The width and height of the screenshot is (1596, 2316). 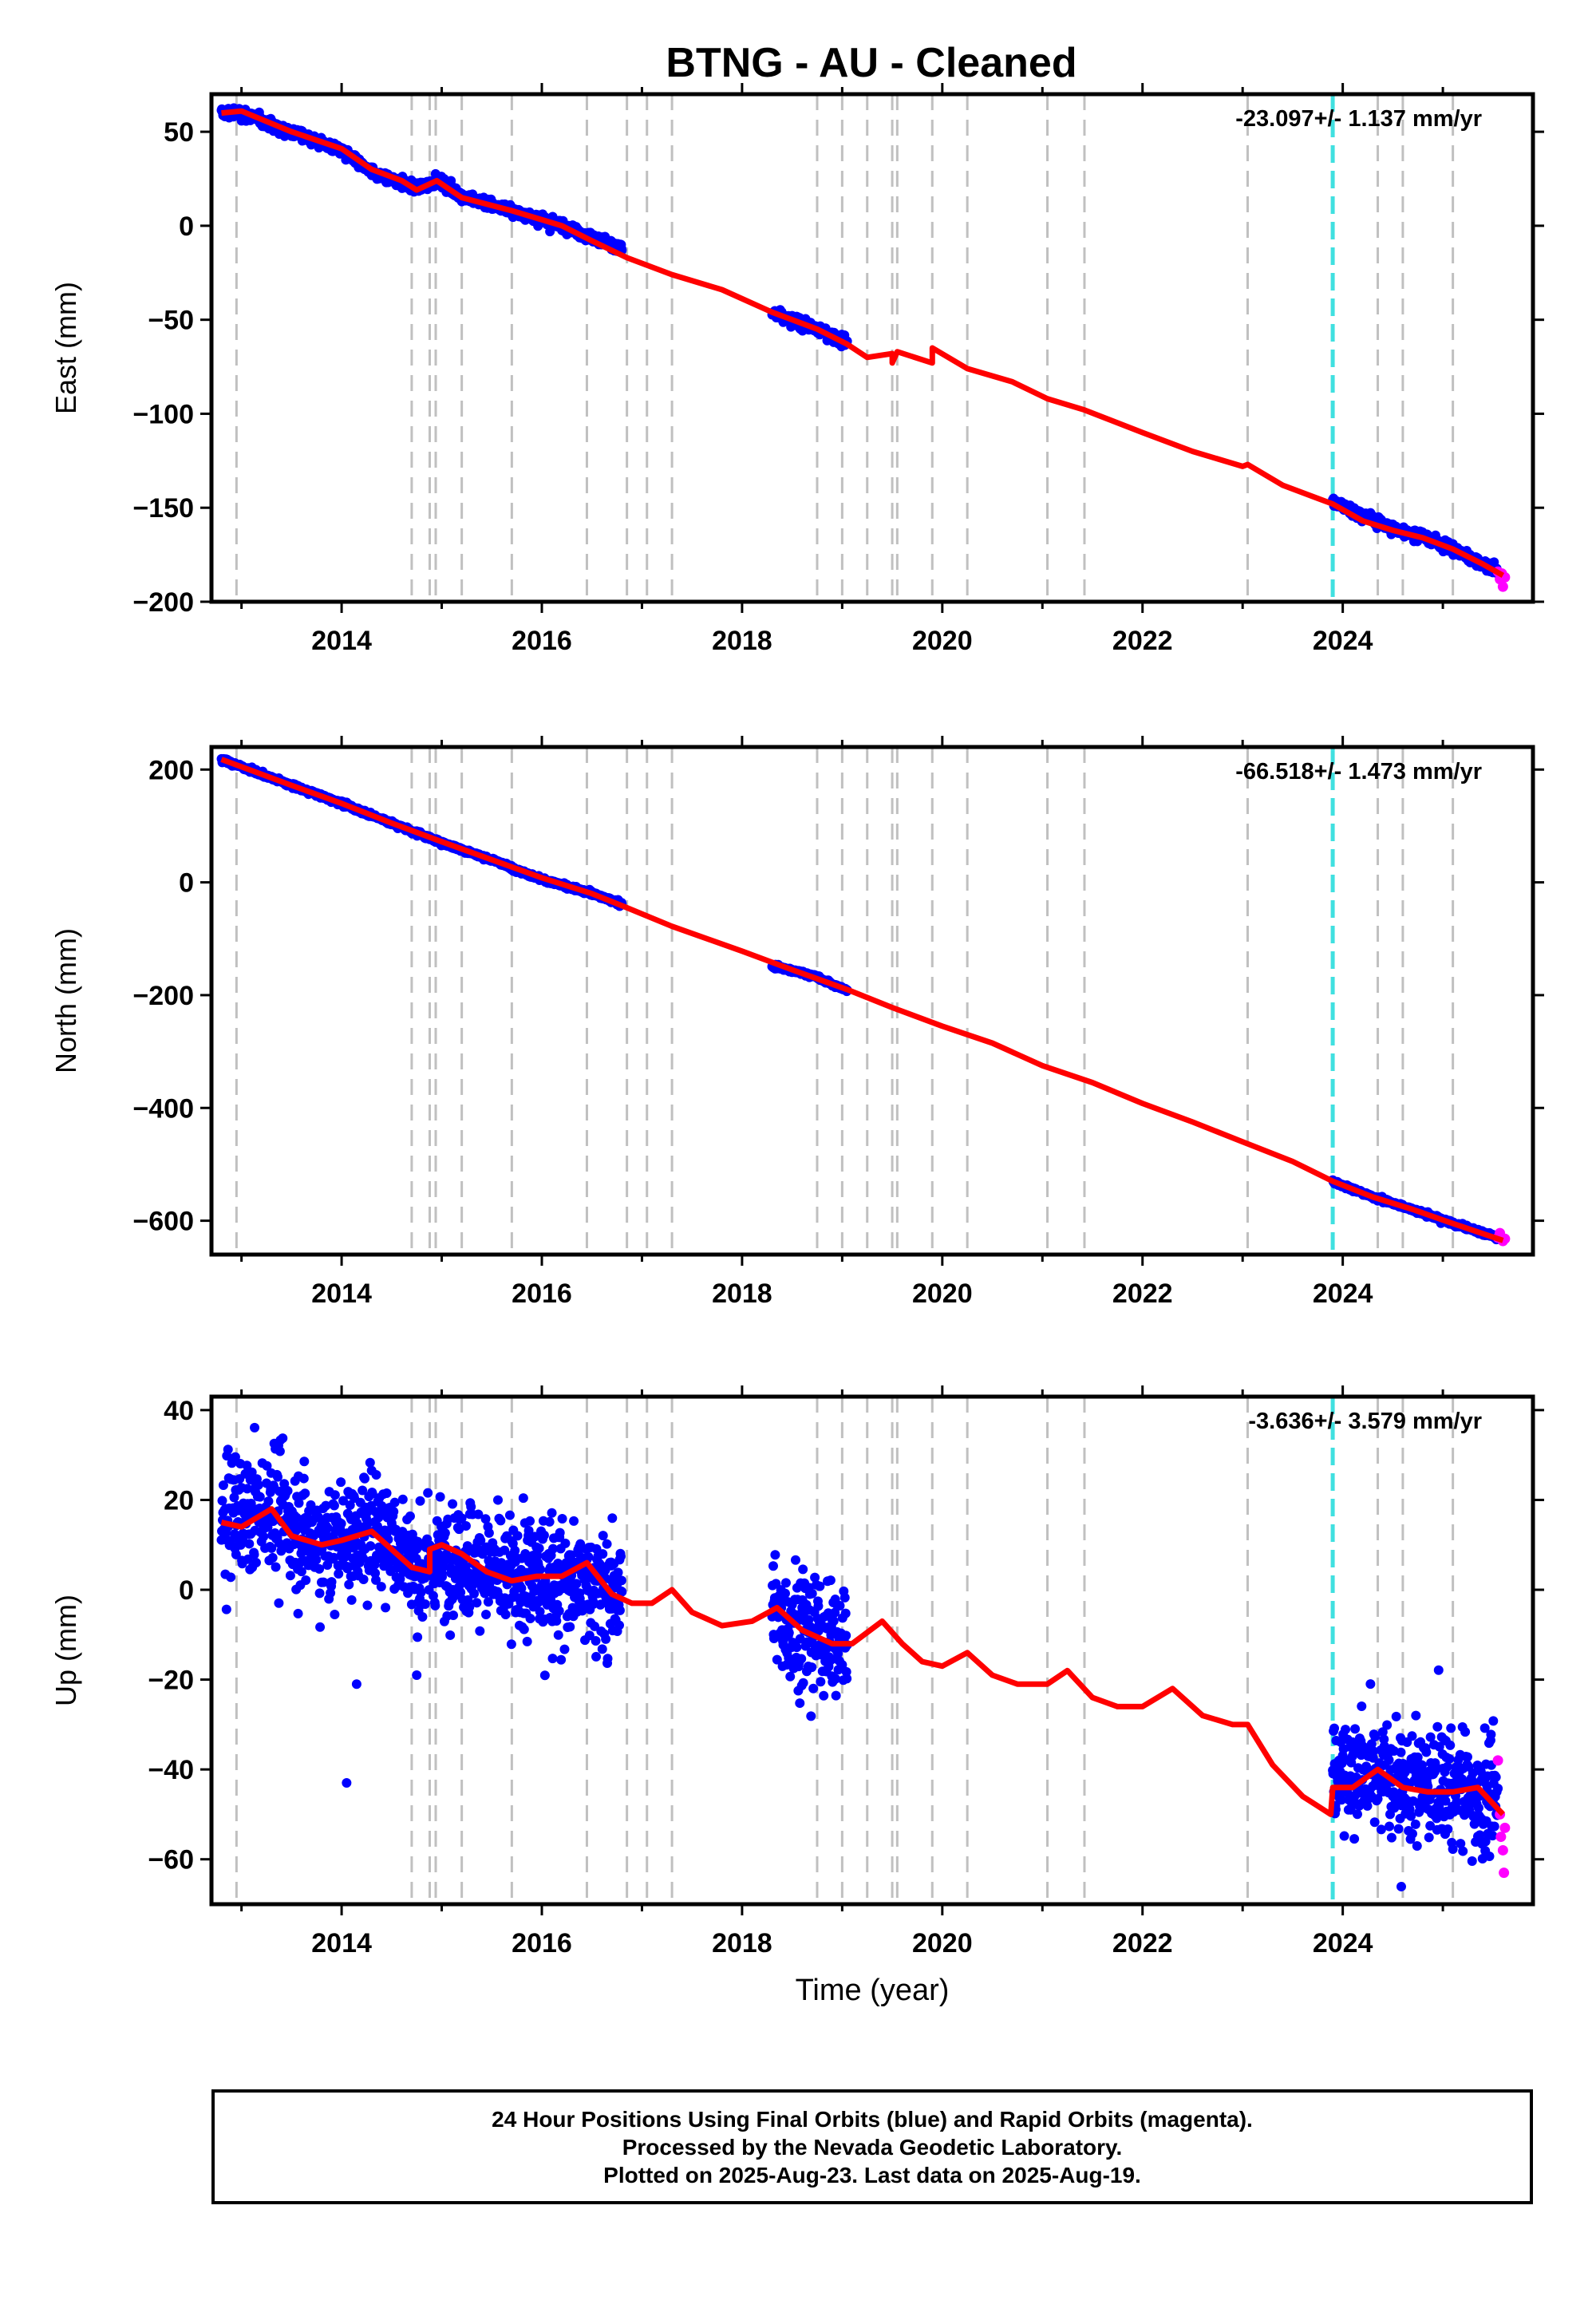 I want to click on y-tick-label: −600, so click(x=163, y=1222).